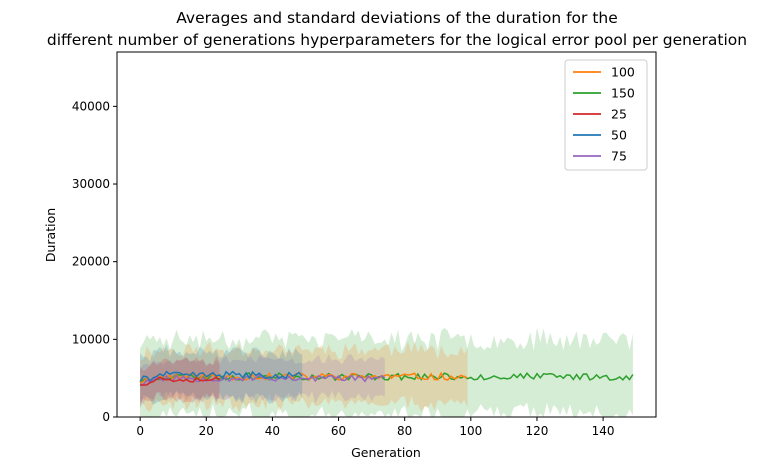 Image resolution: width=770 pixels, height=470 pixels. What do you see at coordinates (338, 431) in the screenshot?
I see `x-tick-label: 60` at bounding box center [338, 431].